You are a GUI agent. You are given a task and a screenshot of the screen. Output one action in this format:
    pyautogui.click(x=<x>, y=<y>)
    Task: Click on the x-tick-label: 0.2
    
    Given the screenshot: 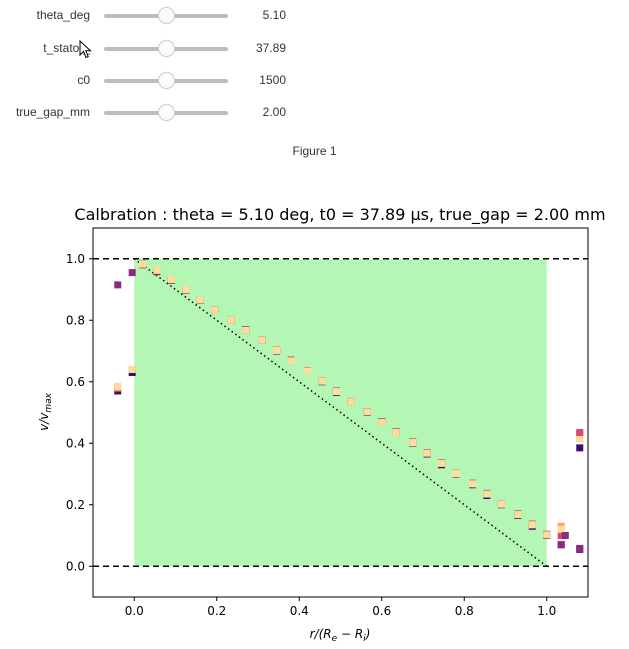 What is the action you would take?
    pyautogui.click(x=216, y=611)
    